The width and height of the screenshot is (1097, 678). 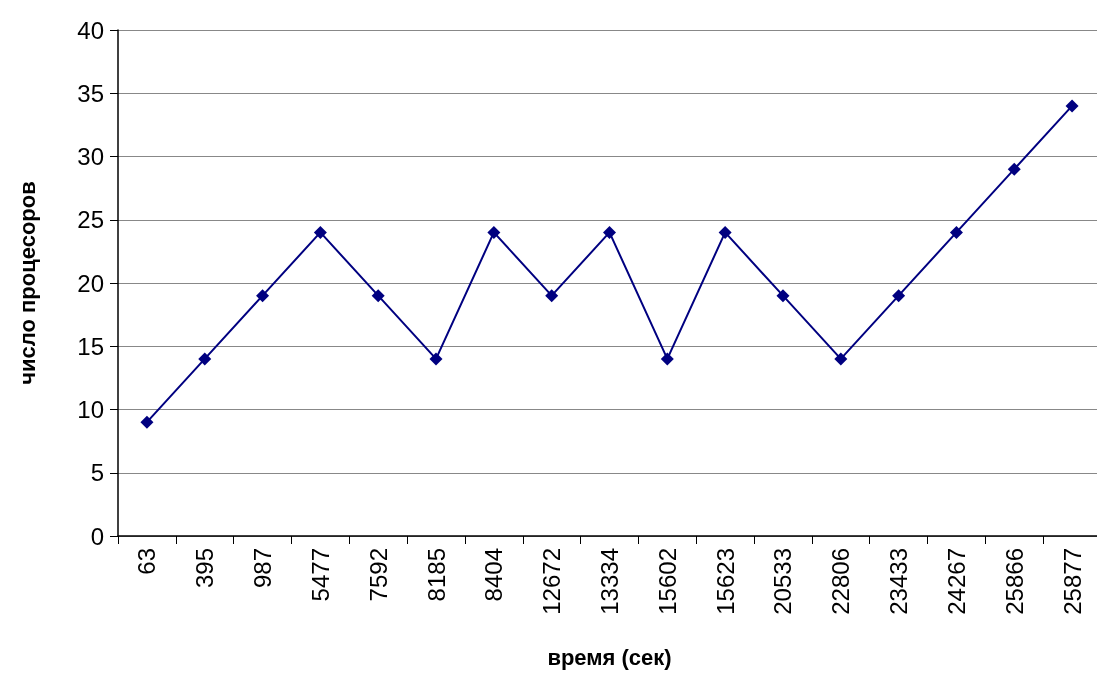 I want to click on x-tick-label: 22806, so click(x=841, y=581).